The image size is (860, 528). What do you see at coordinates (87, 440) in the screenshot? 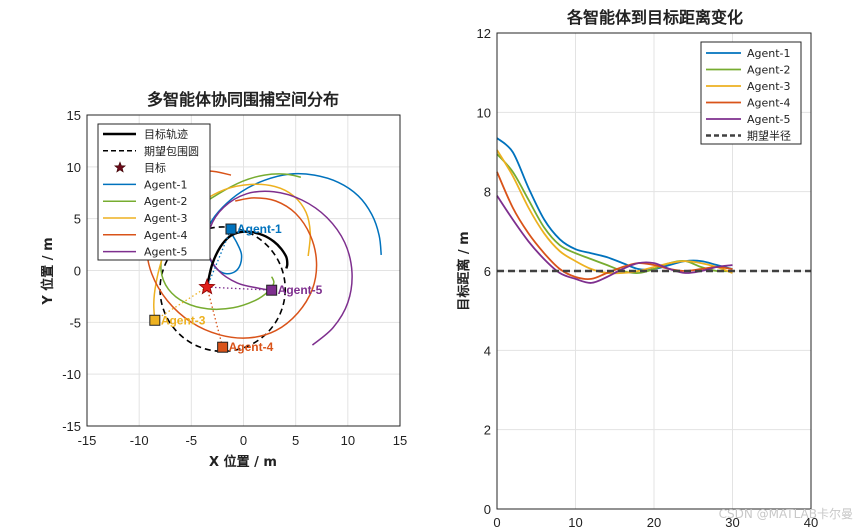
I see `left-x-tick-label: -15` at bounding box center [87, 440].